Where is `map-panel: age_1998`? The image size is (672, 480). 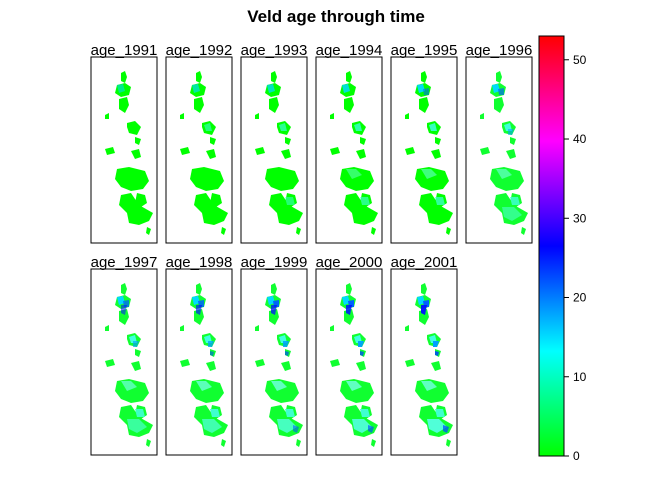 map-panel: age_1998 is located at coordinates (199, 355).